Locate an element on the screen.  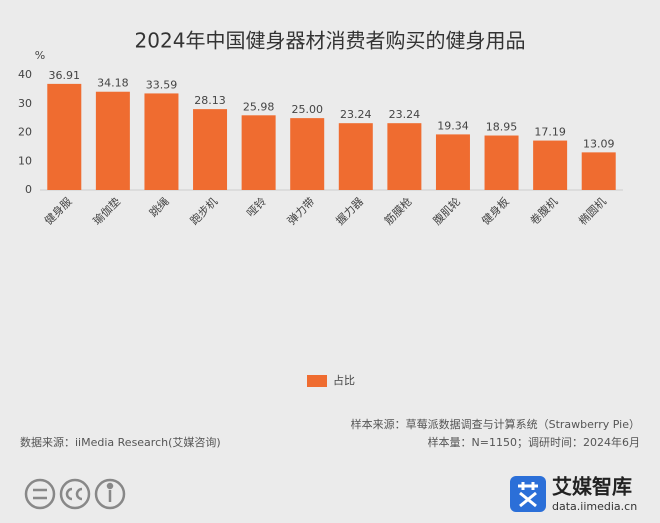
y-tick-label: 40 is located at coordinates (25, 74).